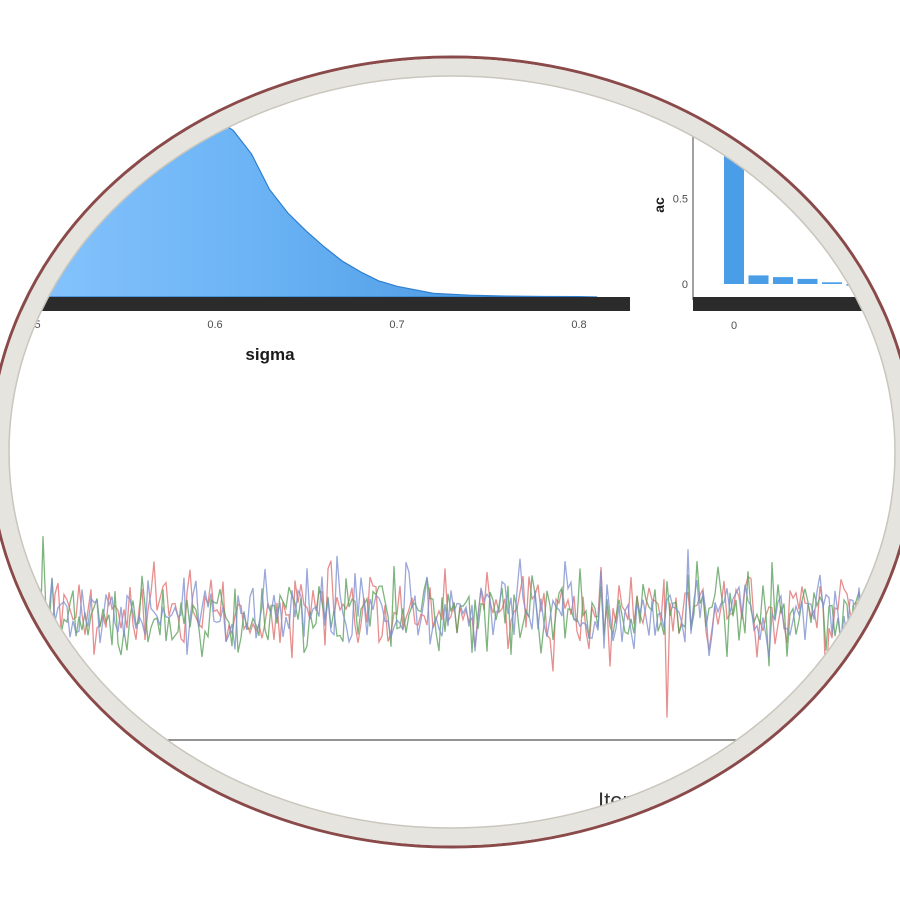  Describe the element at coordinates (578, 325) in the screenshot. I see `density-x-tick-3: 0.8` at that location.